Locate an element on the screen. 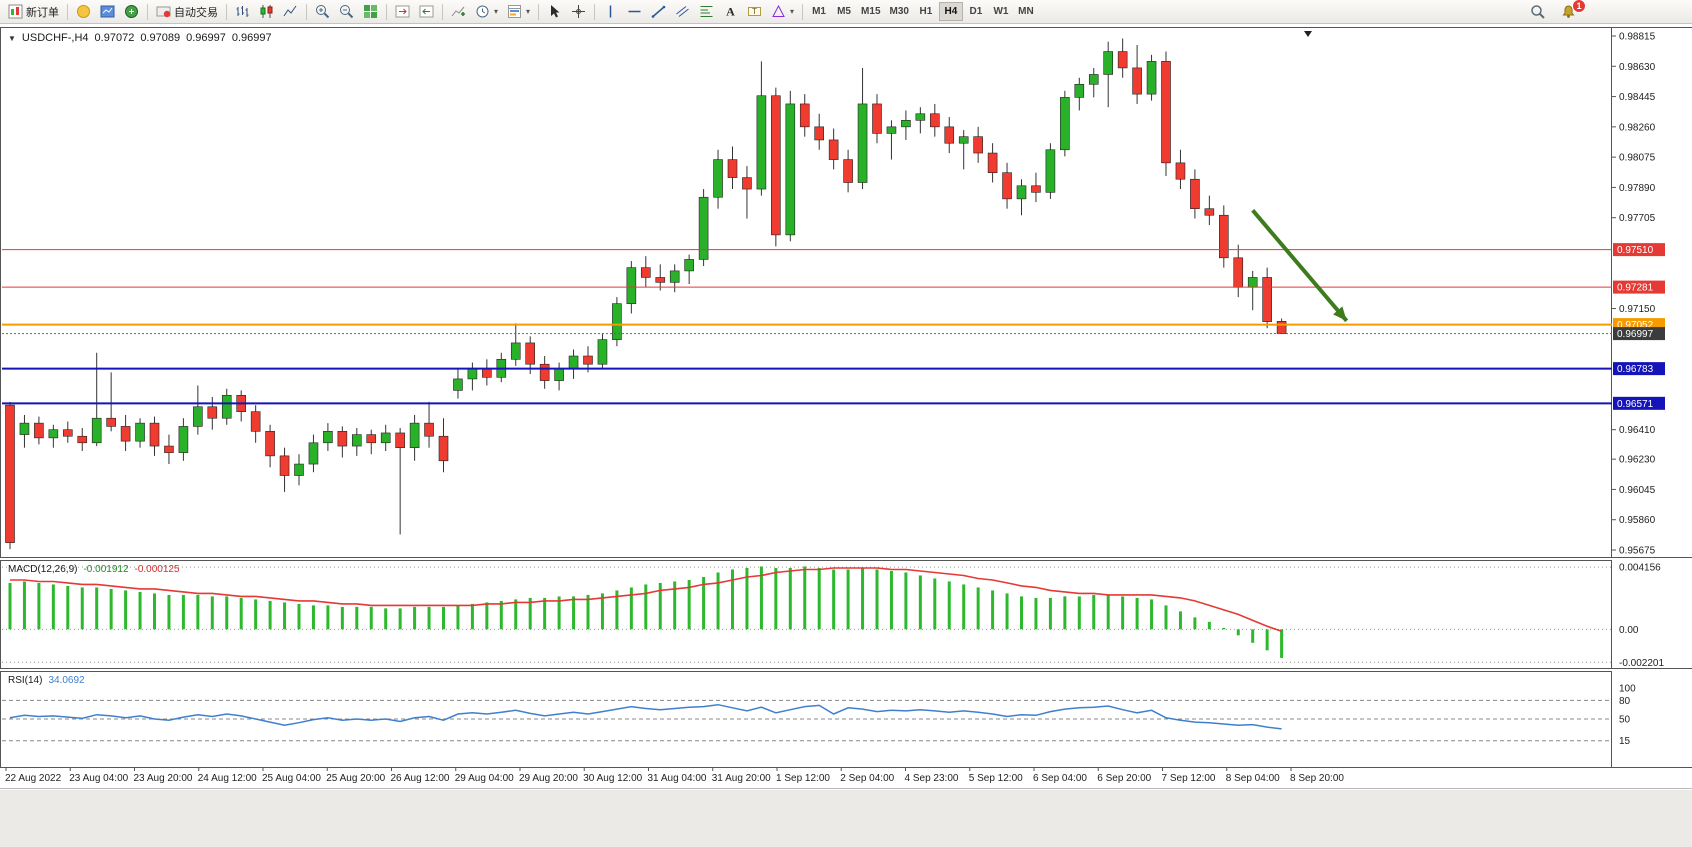  svg-text: 0.96230 is located at coordinates (1637, 460).